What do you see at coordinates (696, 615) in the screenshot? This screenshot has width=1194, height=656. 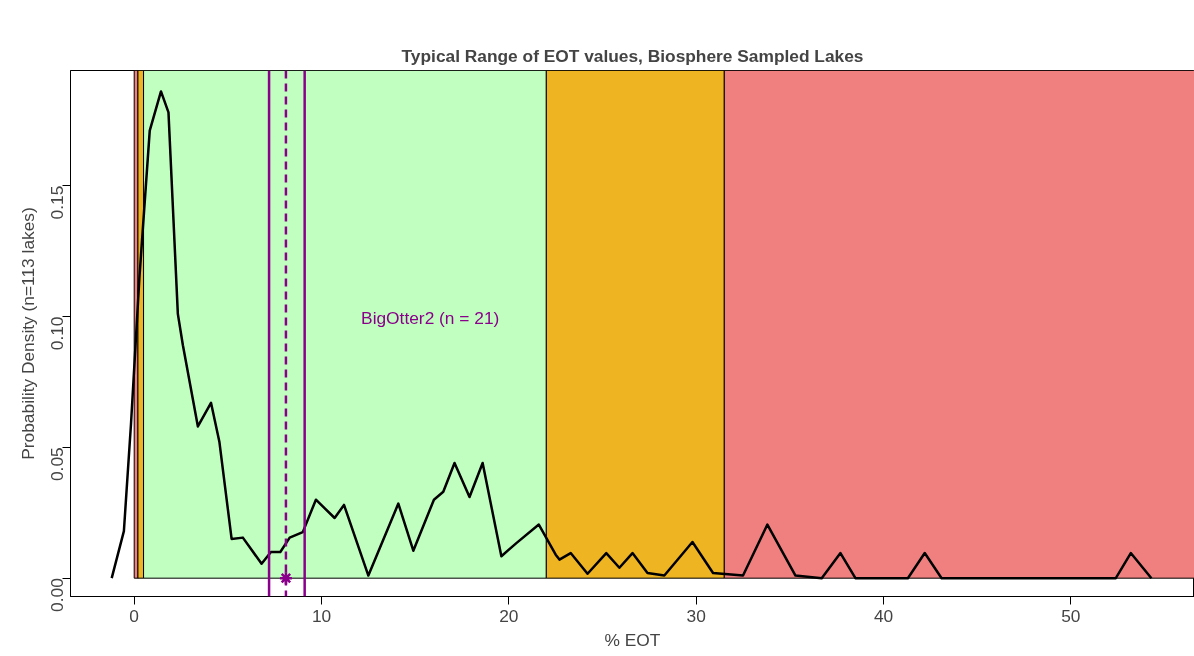 I see `x-tick-label: 30` at bounding box center [696, 615].